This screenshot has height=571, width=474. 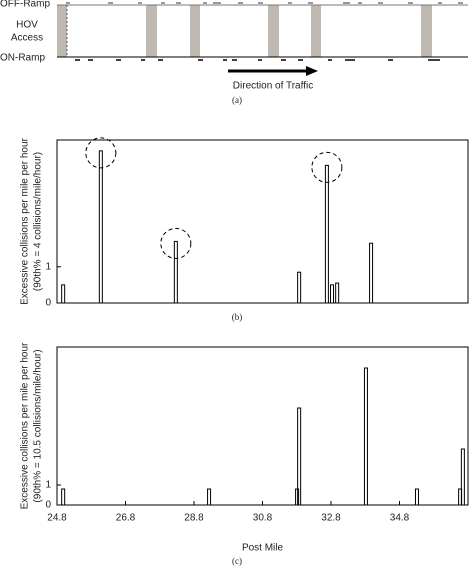 What do you see at coordinates (27, 25) in the screenshot?
I see `hov-label: HOV` at bounding box center [27, 25].